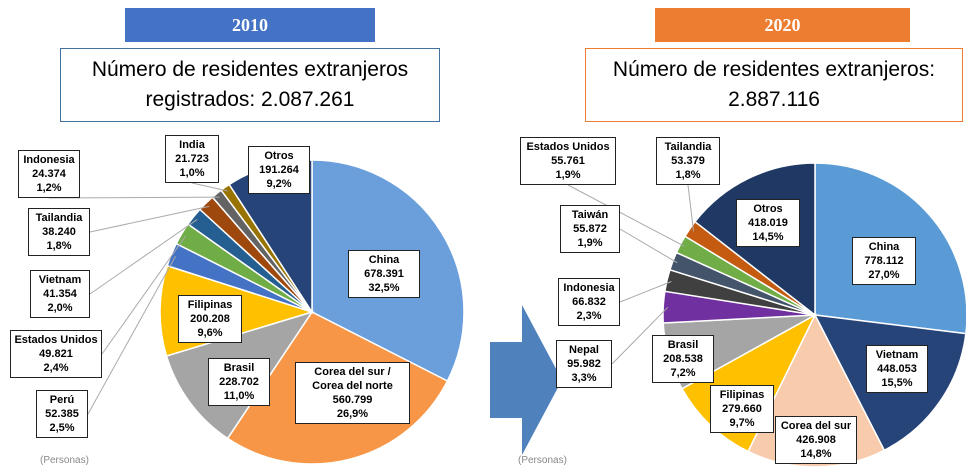  Describe the element at coordinates (590, 215) in the screenshot. I see `slice-name: Taiwán` at that location.